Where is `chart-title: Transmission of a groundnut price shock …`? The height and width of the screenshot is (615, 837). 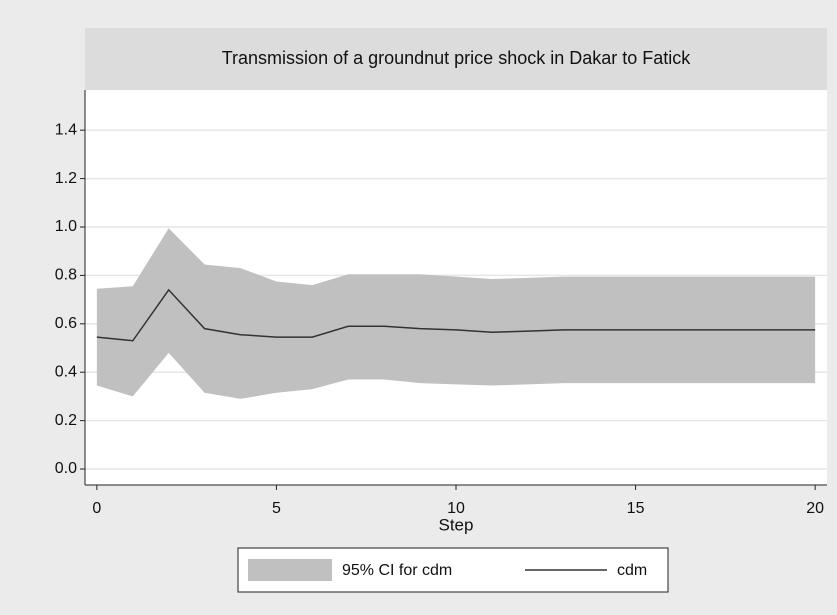
chart-title: Transmission of a groundnut price shock … is located at coordinates (457, 58).